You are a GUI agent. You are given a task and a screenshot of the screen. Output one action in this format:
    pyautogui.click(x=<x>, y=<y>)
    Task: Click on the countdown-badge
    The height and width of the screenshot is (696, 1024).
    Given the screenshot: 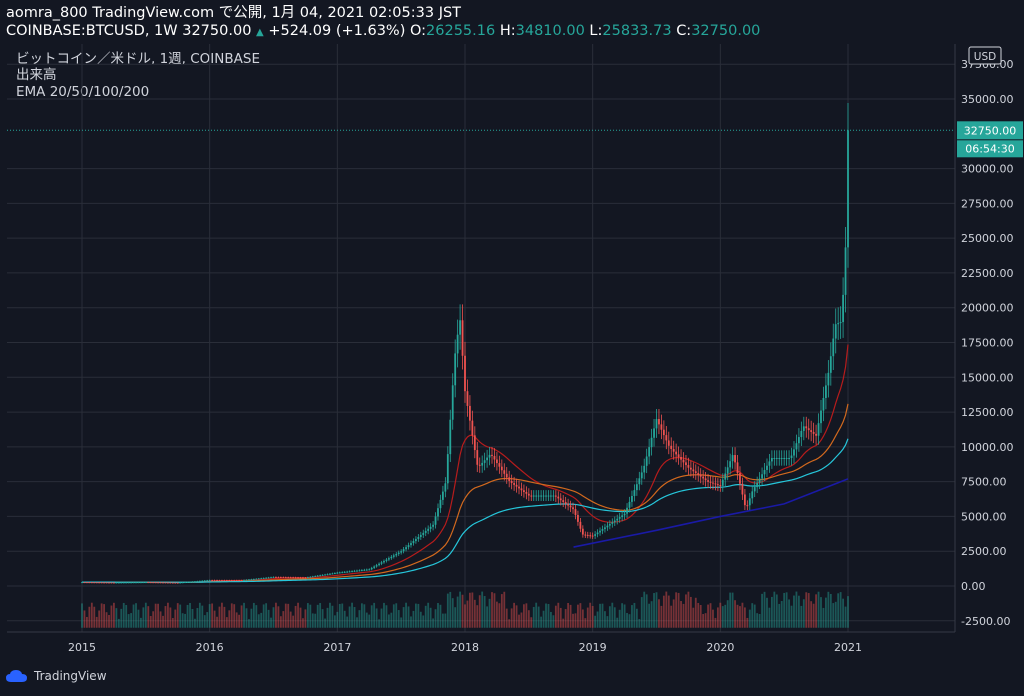 What is the action you would take?
    pyautogui.click(x=990, y=149)
    